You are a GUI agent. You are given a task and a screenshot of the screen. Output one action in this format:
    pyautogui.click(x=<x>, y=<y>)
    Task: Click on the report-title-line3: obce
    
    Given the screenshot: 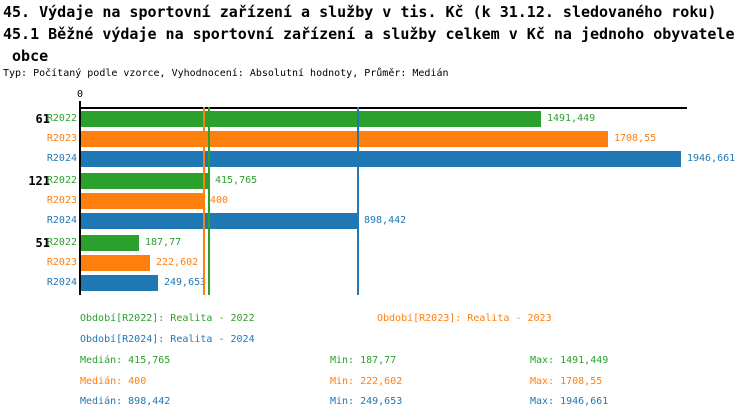 What is the action you would take?
    pyautogui.click(x=26, y=56)
    